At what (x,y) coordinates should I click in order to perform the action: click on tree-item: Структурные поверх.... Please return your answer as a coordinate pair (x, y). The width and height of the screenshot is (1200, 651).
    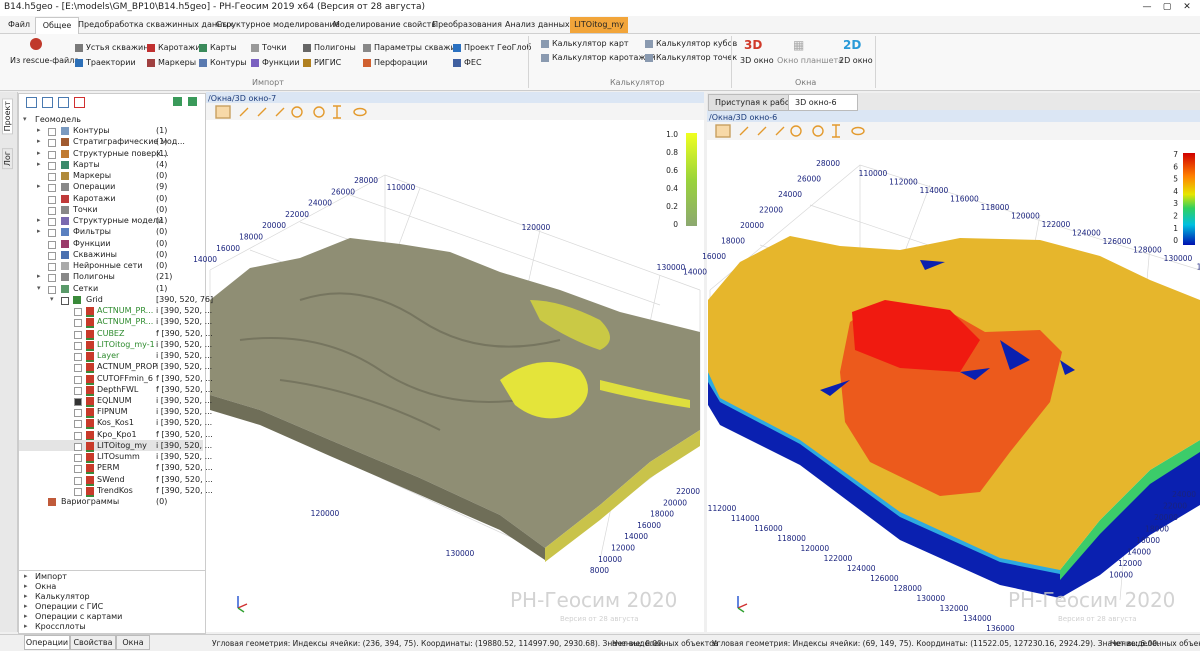
    Looking at the image, I should click on (121, 153).